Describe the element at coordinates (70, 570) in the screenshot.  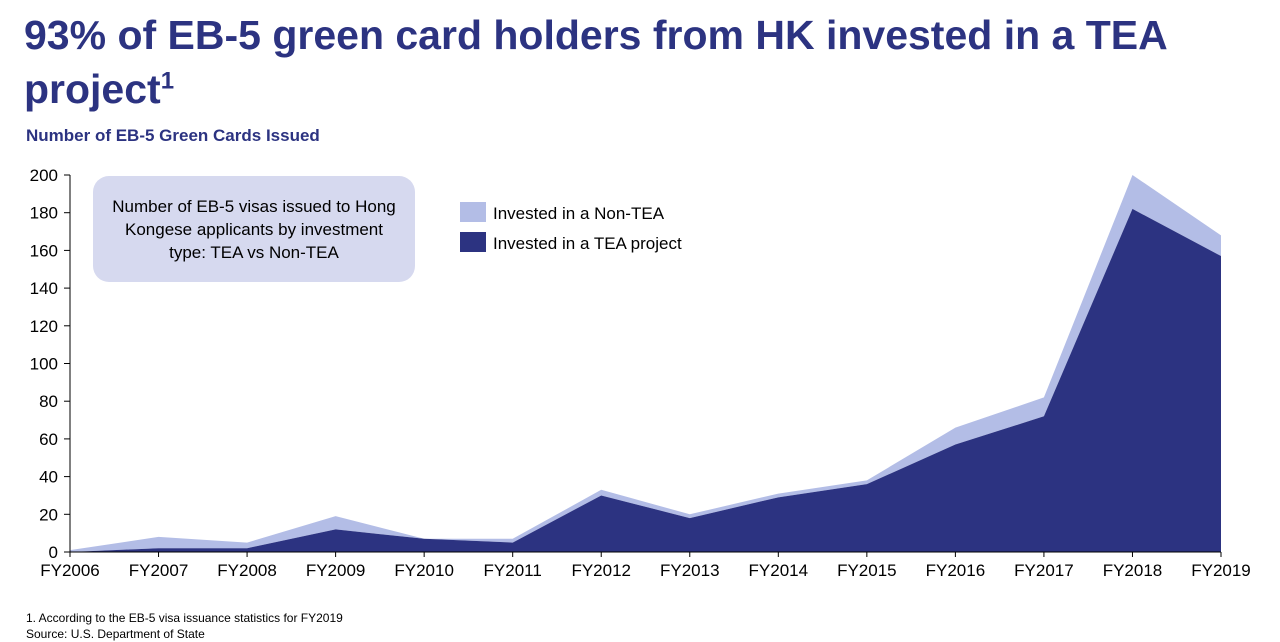
I see `x-tick-label: FY2006` at that location.